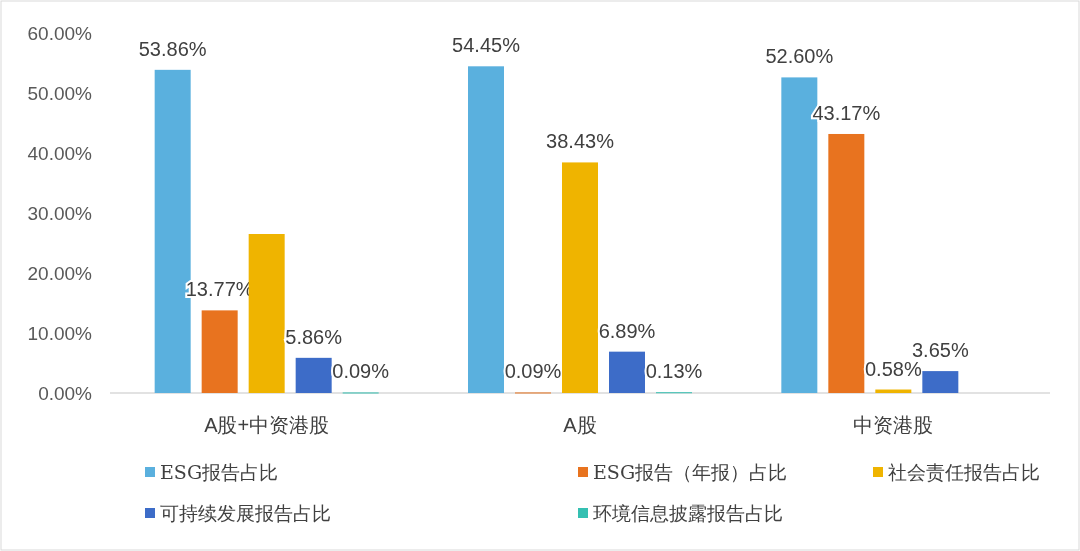 This screenshot has width=1080, height=551. I want to click on y-tick-label: 40.00%, so click(60, 153).